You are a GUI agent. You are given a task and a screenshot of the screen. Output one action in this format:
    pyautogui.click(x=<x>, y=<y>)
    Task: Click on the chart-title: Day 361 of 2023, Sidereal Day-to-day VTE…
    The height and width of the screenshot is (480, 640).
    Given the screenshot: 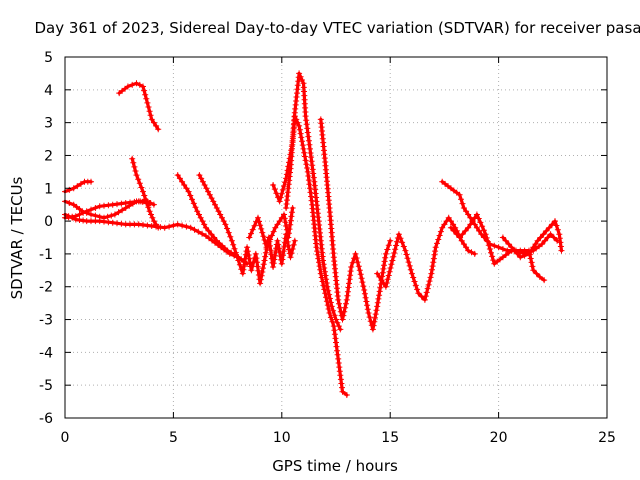 What is the action you would take?
    pyautogui.click(x=337, y=28)
    